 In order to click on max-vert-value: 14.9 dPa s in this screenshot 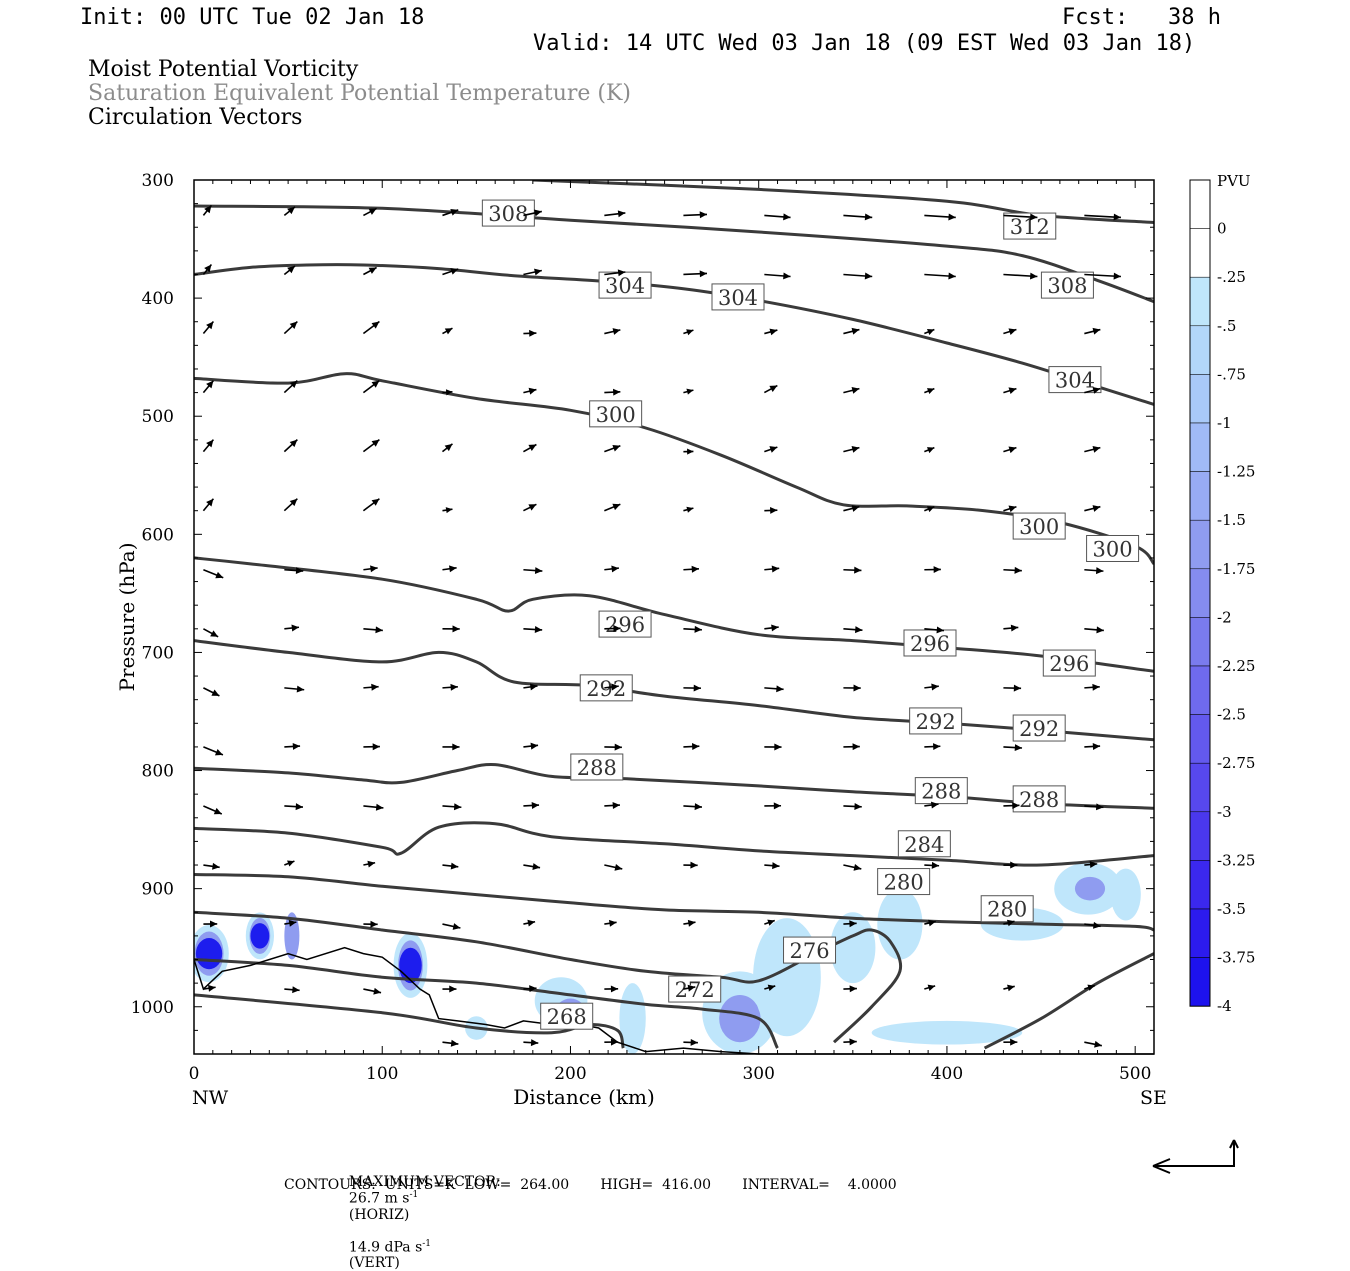, I will do `click(385, 1247)`.